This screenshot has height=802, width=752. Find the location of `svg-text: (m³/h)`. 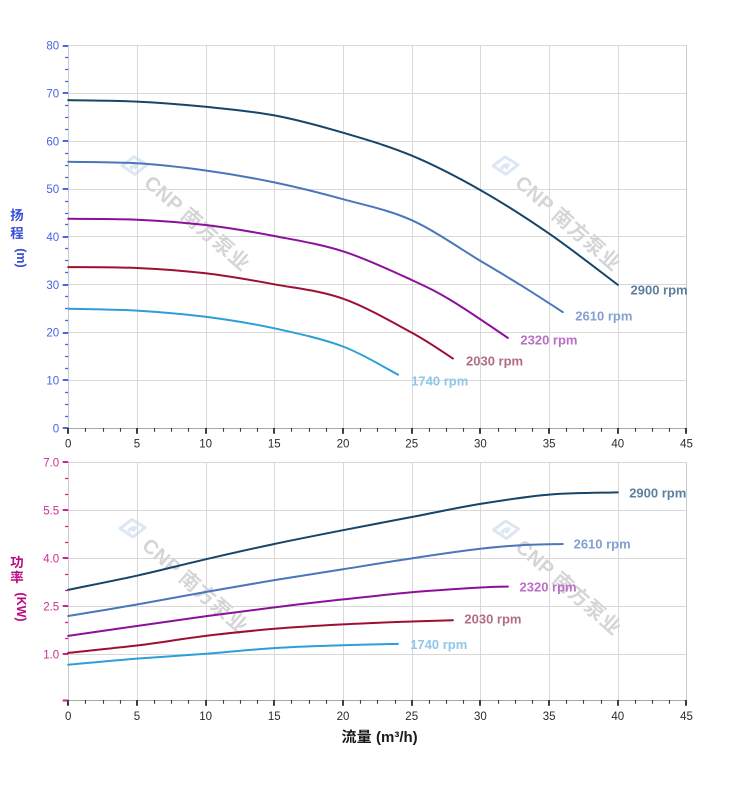

svg-text: (m³/h) is located at coordinates (397, 737).